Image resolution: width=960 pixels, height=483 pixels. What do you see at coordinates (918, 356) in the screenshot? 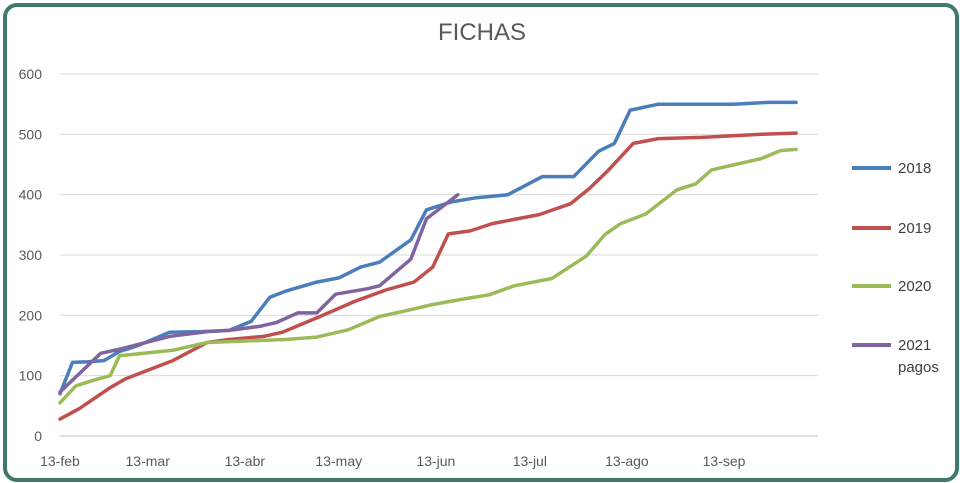
I see `legend-label: 2021 pagos` at bounding box center [918, 356].